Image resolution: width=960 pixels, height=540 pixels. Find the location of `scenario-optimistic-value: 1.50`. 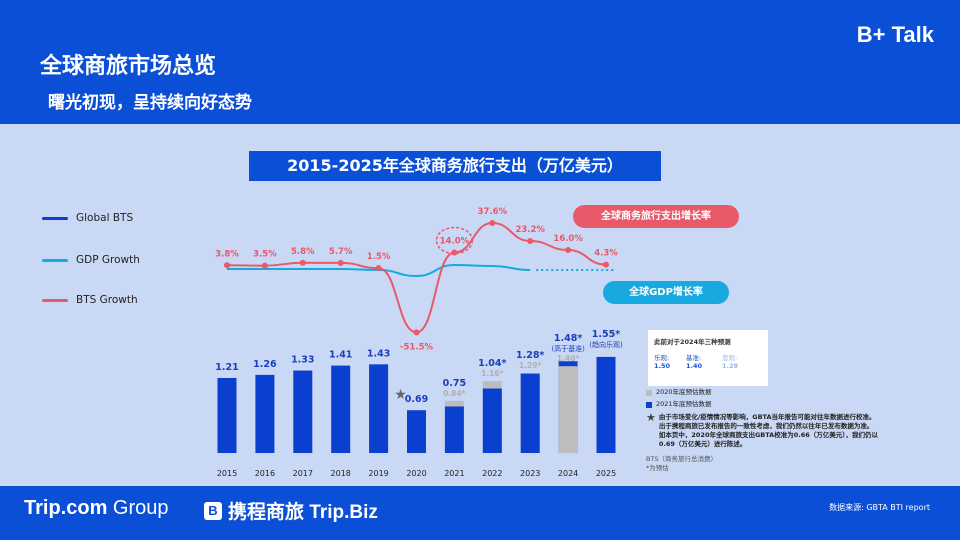

scenario-optimistic-value: 1.50 is located at coordinates (662, 366).